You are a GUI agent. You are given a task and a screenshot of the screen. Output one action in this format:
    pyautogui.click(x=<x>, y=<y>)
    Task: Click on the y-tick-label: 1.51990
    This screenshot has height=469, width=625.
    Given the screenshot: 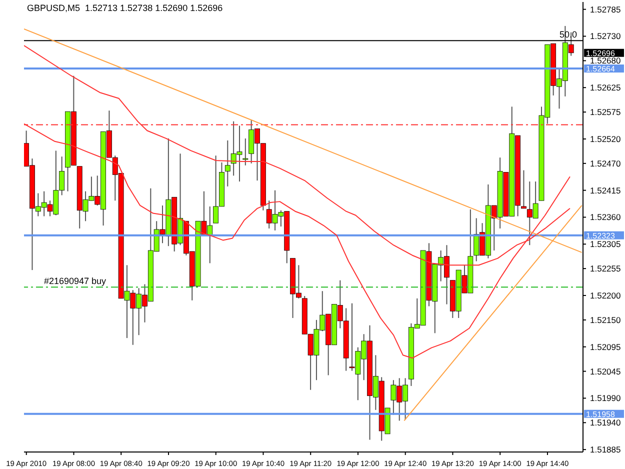 What is the action you would take?
    pyautogui.click(x=605, y=398)
    